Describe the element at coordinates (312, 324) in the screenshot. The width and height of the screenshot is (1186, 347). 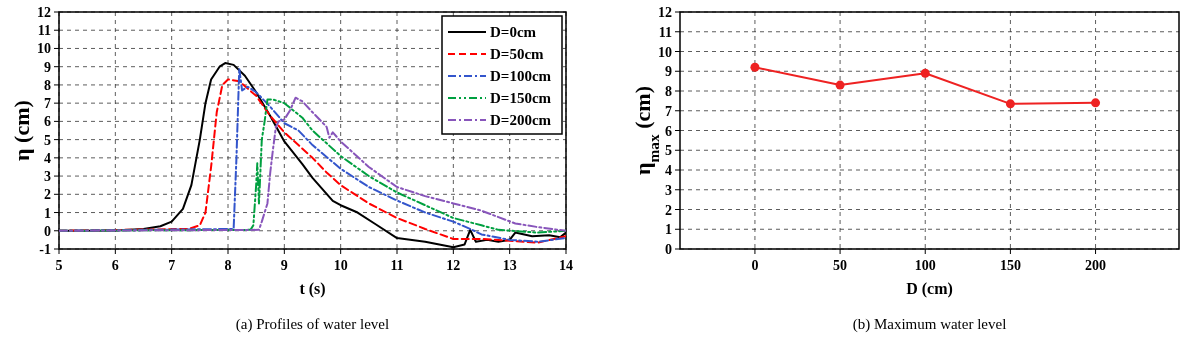
I see `text: (a) Profiles of water level` at that location.